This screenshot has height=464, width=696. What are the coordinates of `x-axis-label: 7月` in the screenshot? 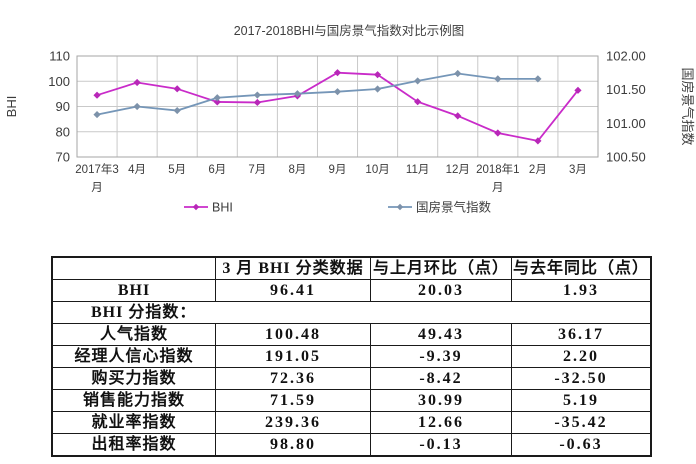 It's located at (257, 170).